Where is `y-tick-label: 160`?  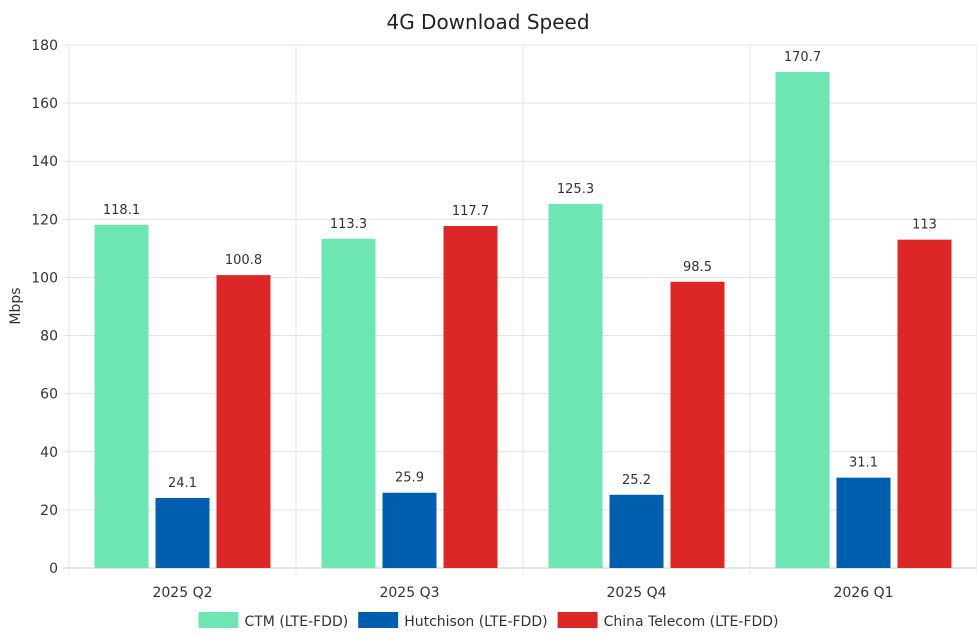
y-tick-label: 160 is located at coordinates (44, 104).